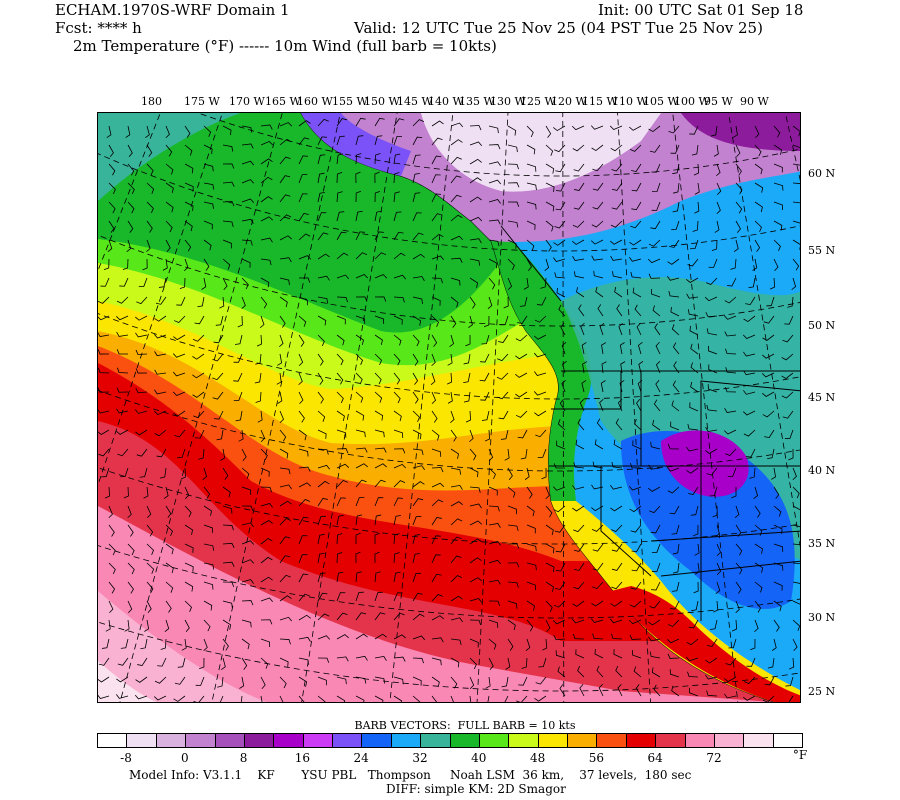 The image size is (900, 800). Describe the element at coordinates (126, 758) in the screenshot. I see `colorbar-tick-label: -8` at that location.